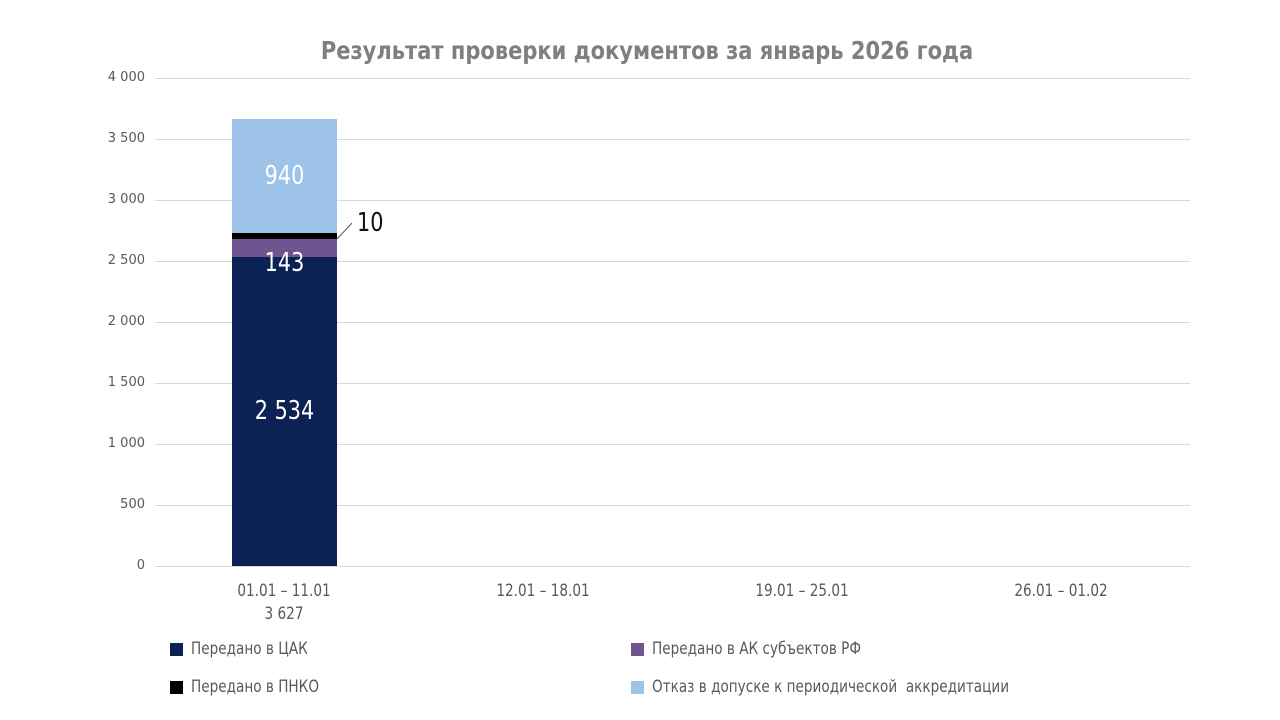 This screenshot has height=720, width=1280. Describe the element at coordinates (132, 504) in the screenshot. I see `y-tick-label: 500` at that location.